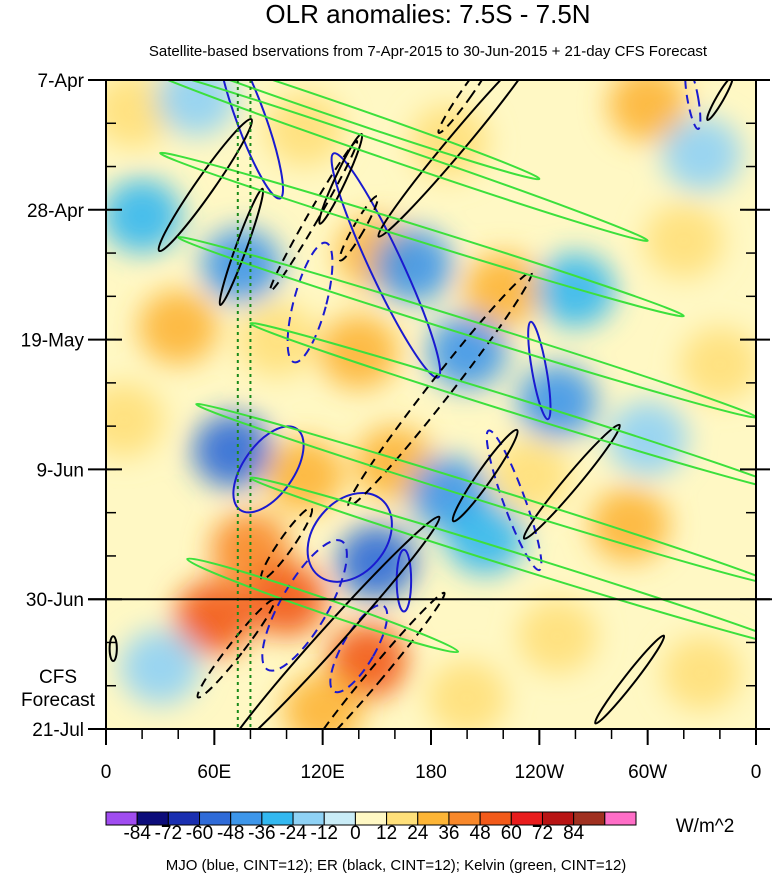 The height and width of the screenshot is (878, 772). Describe the element at coordinates (230, 833) in the screenshot. I see `colorbar-label: -48` at that location.